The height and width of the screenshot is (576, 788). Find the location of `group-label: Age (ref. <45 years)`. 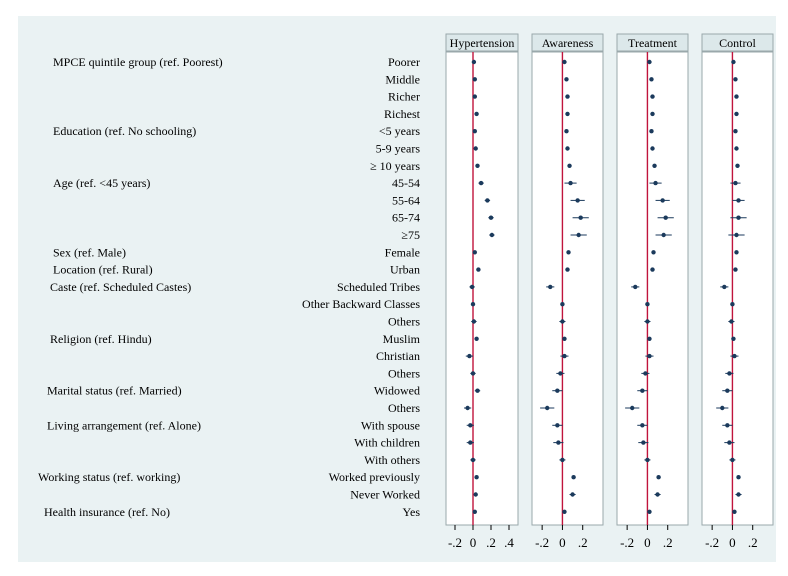

group-label: Age (ref. <45 years) is located at coordinates (101, 183).